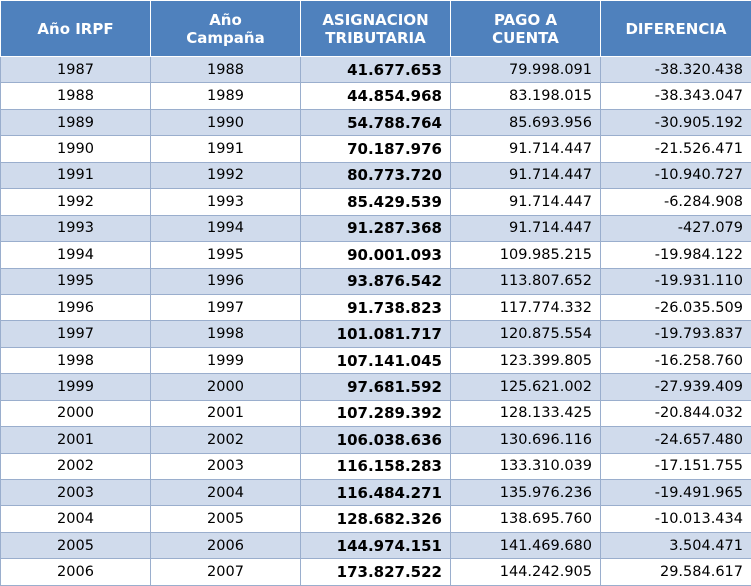  I want to click on cell-asignacion-tributaria: 44.854.968, so click(376, 96).